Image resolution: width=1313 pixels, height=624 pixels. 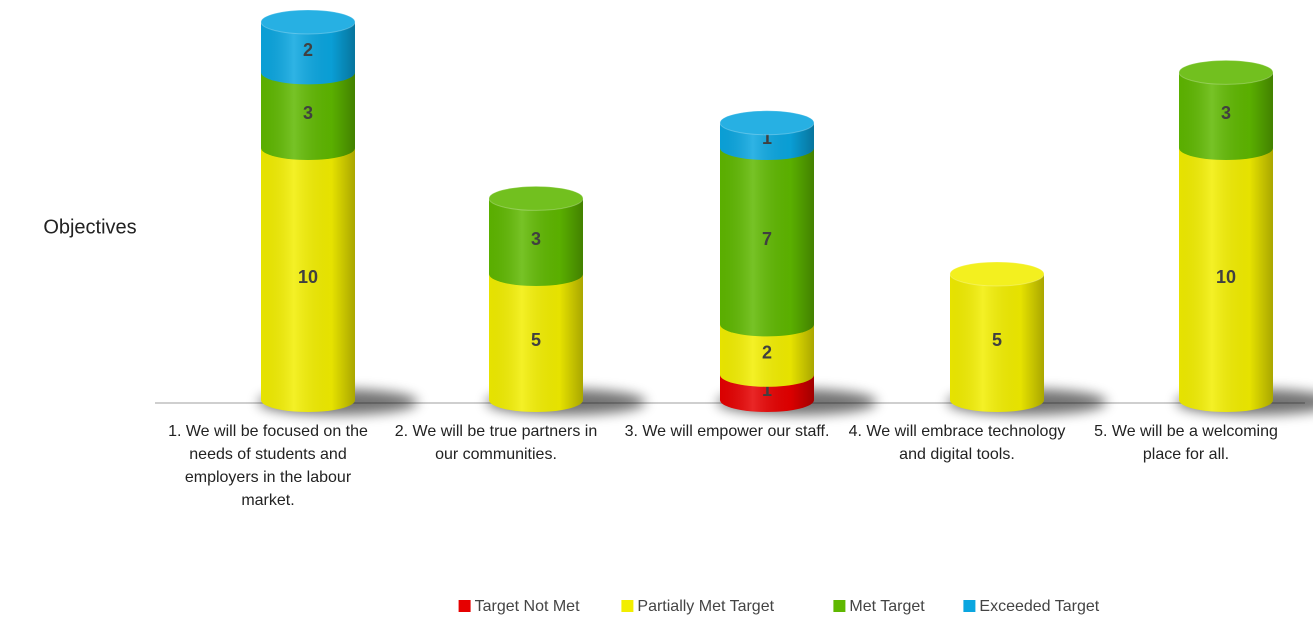 What do you see at coordinates (1039, 606) in the screenshot?
I see `legend-label: Exceeded Target` at bounding box center [1039, 606].